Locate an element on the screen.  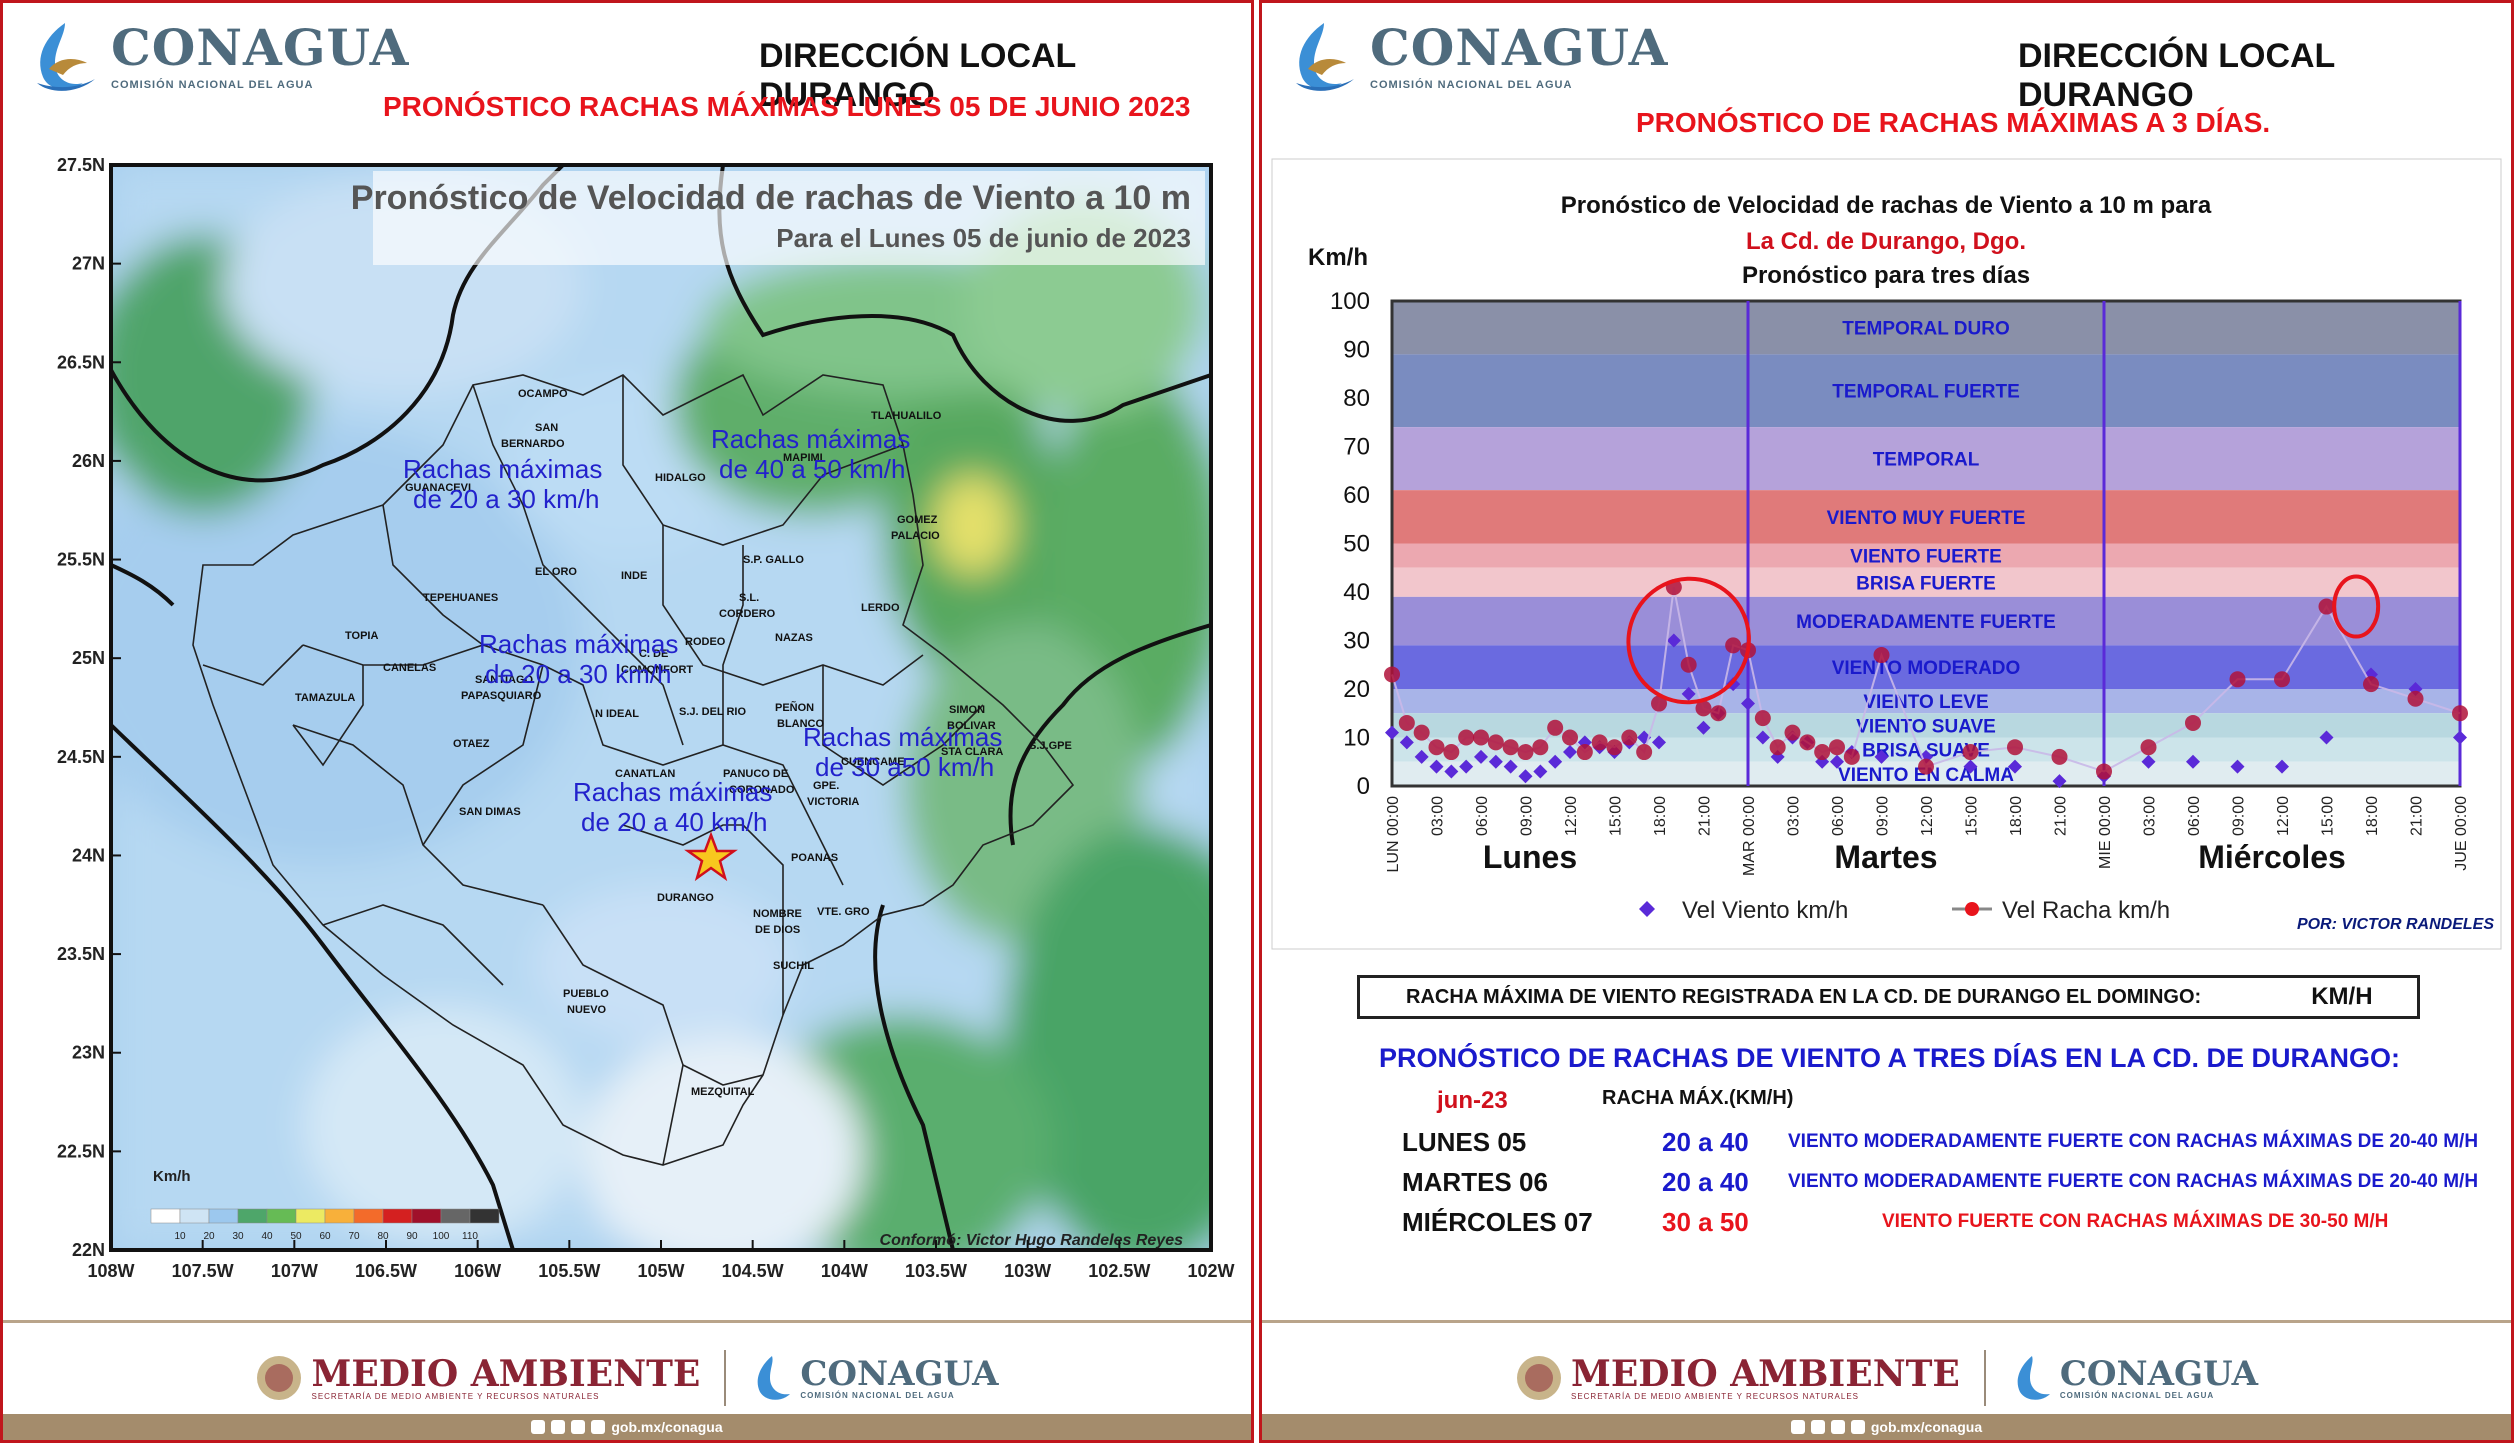
x-tick-group: MIE 00:00 is located at coordinates (2105, 832).